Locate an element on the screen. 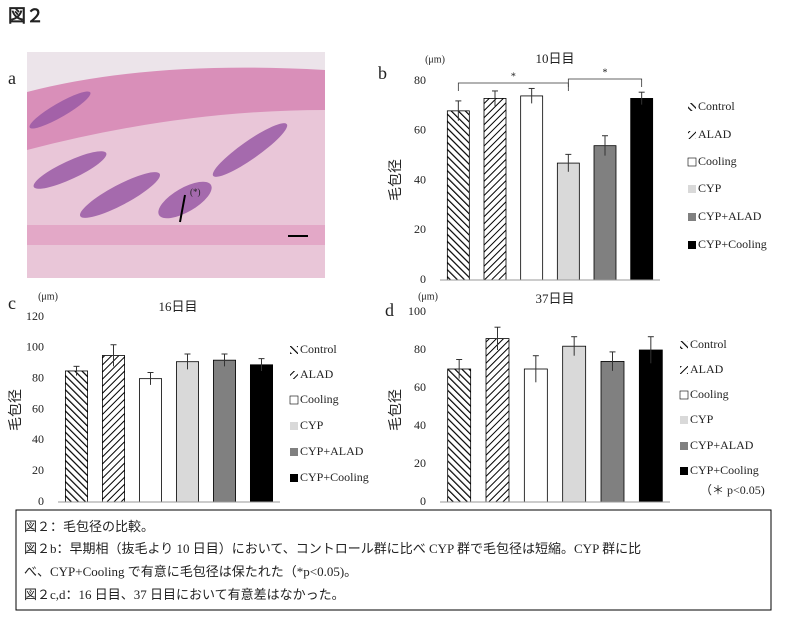 The image size is (793, 621). chart-title: 37日目 is located at coordinates (554, 298).